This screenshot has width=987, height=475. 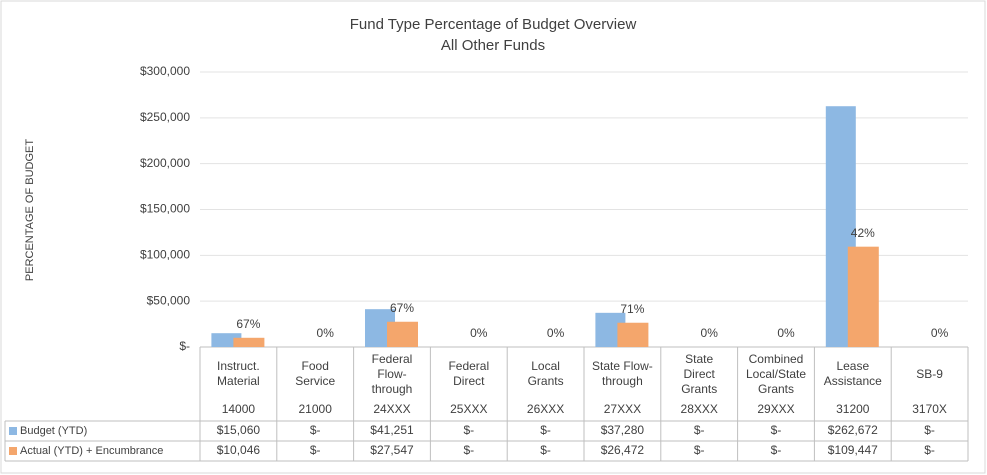 I want to click on code-label: 24XXX, so click(x=391, y=409).